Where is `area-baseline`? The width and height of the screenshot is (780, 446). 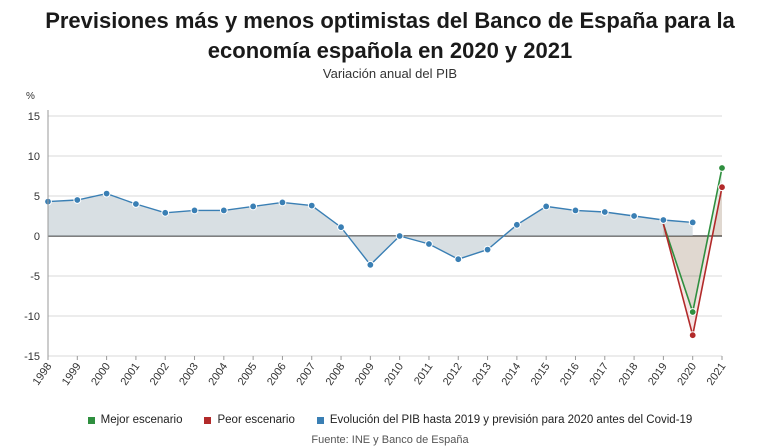
area-baseline is located at coordinates (370, 229).